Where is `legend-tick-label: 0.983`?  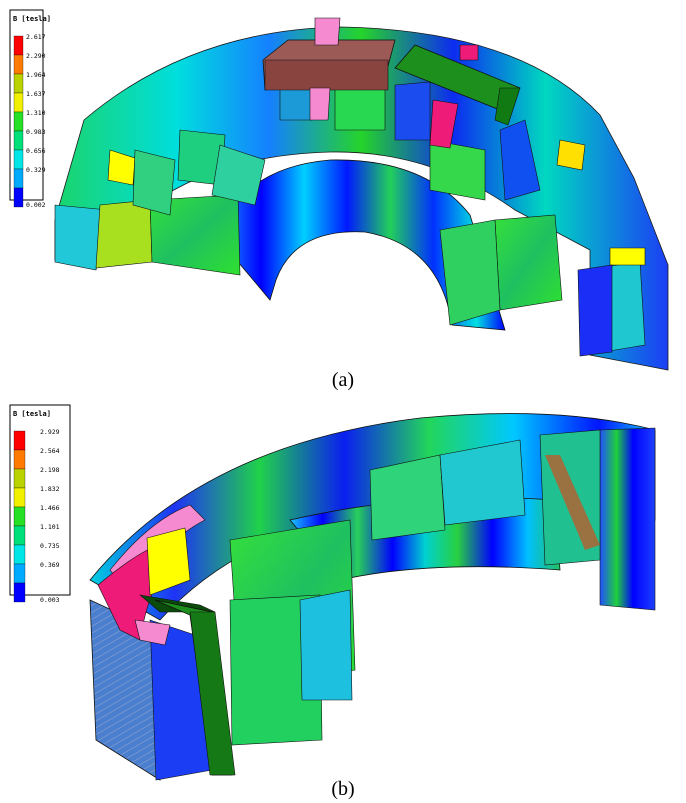
legend-tick-label: 0.983 is located at coordinates (36, 132).